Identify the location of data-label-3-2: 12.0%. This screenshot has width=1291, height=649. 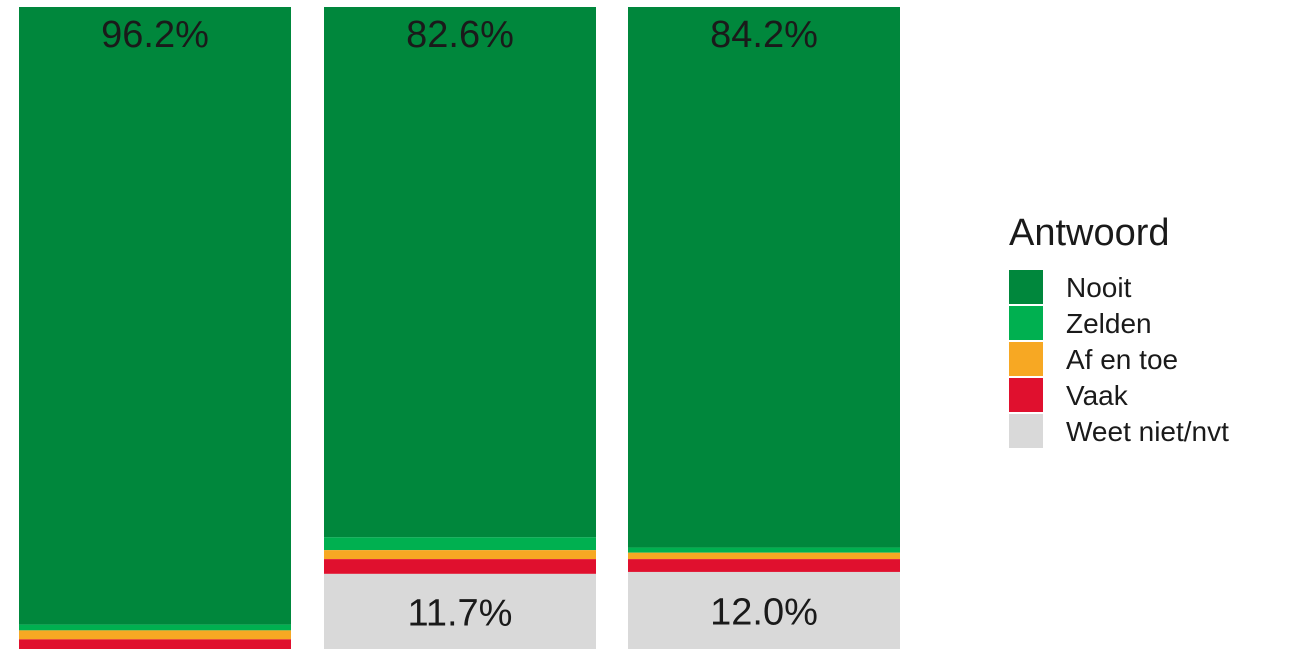
(764, 613).